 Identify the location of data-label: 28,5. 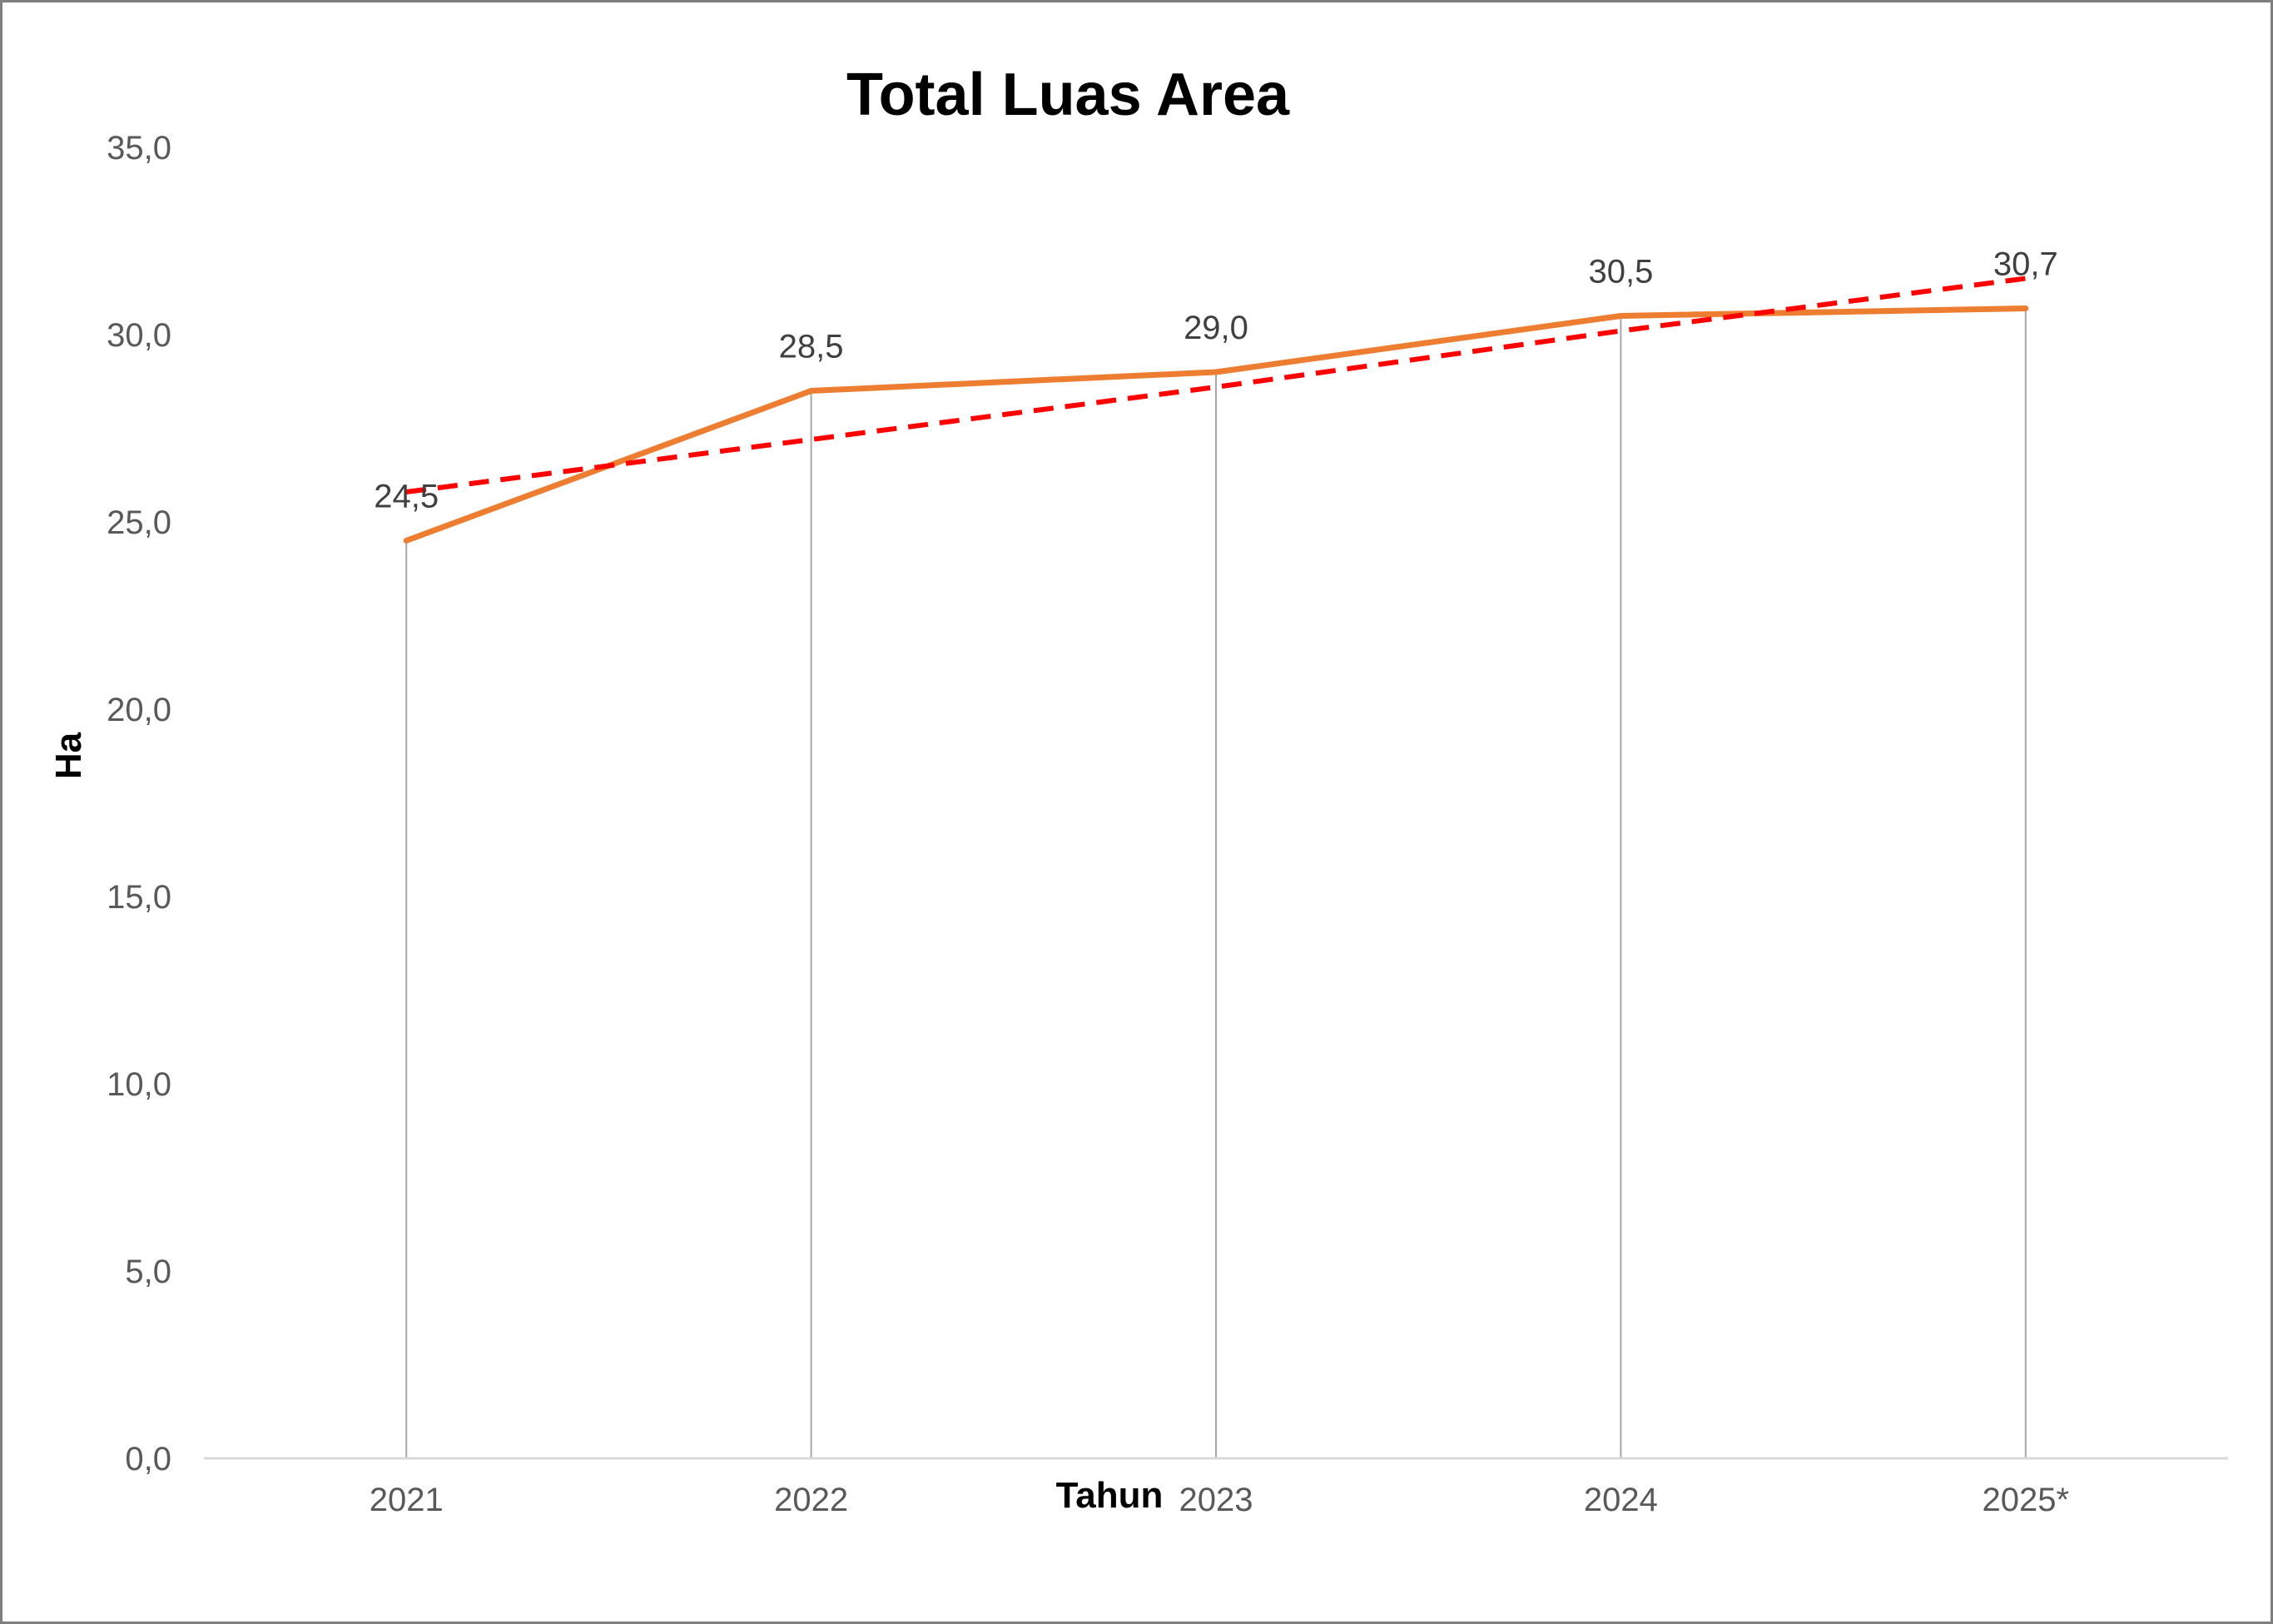
(811, 347).